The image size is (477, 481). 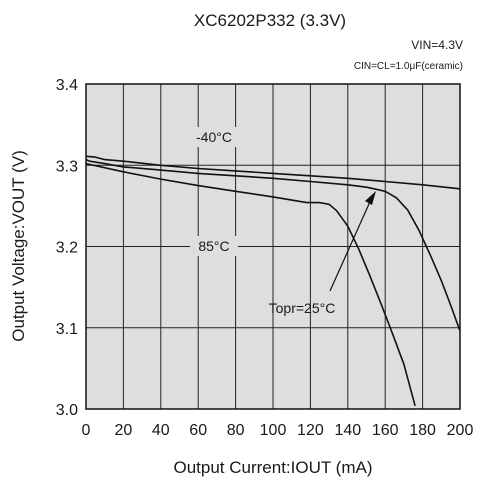 I want to click on annotation-arrowhead, so click(x=370, y=198).